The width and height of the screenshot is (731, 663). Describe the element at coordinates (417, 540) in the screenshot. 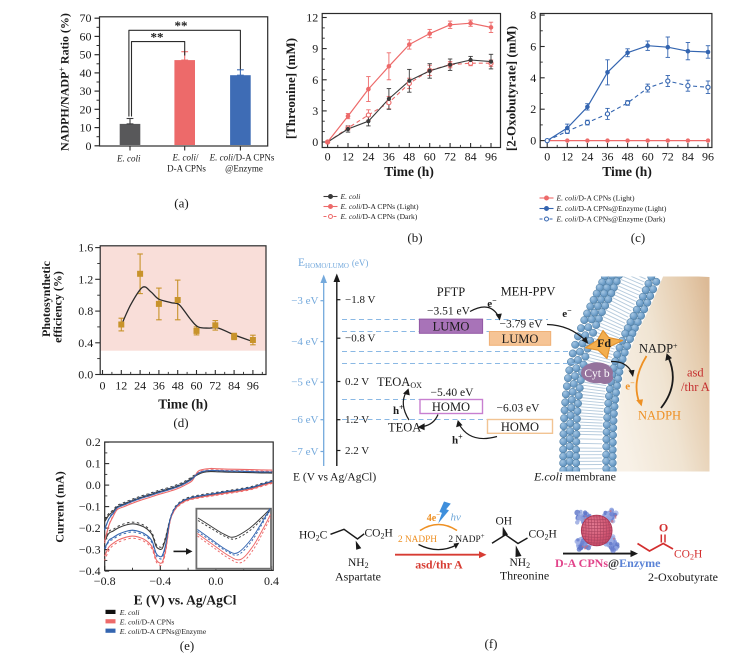

I see `svg-text: 2 NADPH` at that location.